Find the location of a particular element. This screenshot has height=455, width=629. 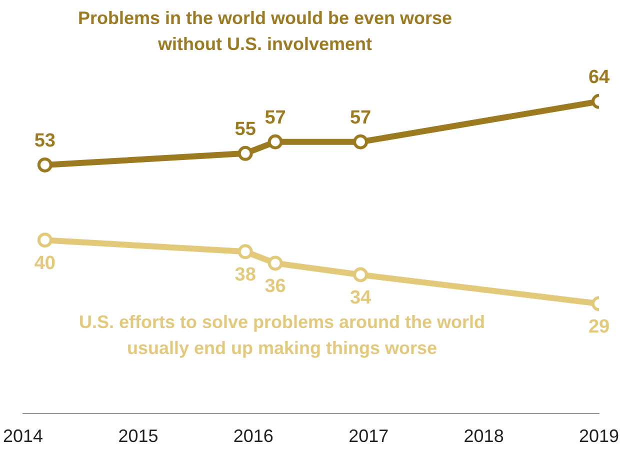

data-label: 29 is located at coordinates (599, 327).